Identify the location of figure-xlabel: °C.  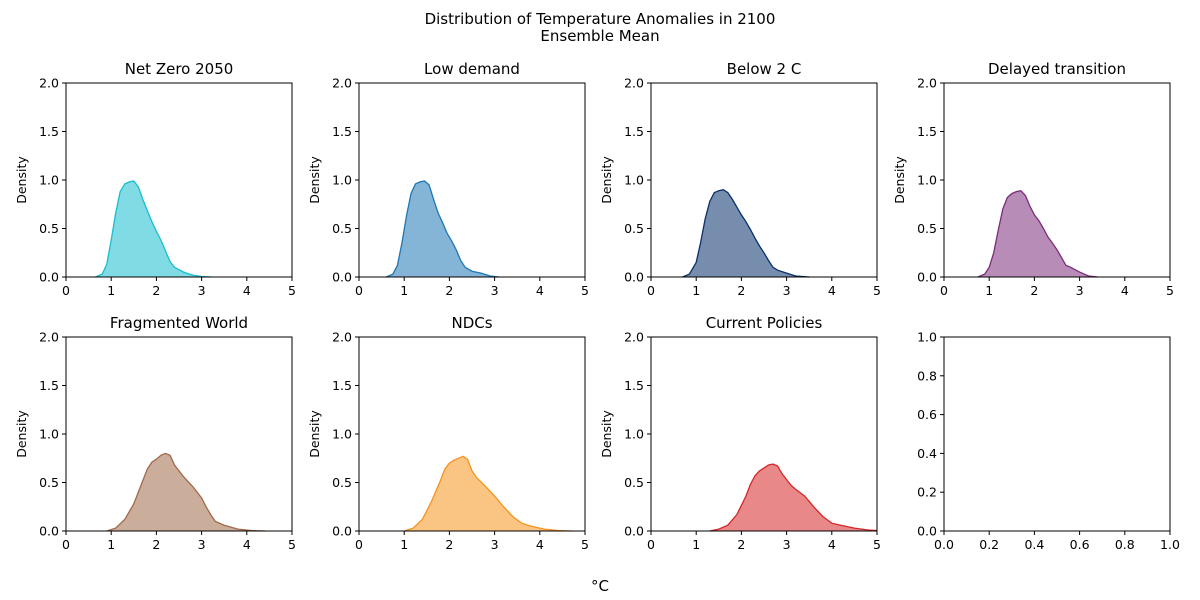
(600, 586).